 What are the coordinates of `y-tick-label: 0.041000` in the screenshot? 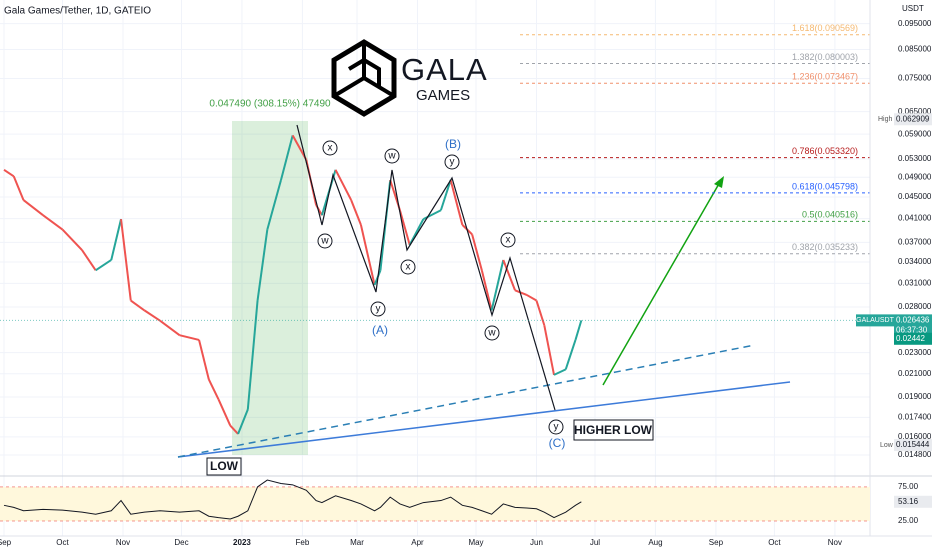 It's located at (915, 218).